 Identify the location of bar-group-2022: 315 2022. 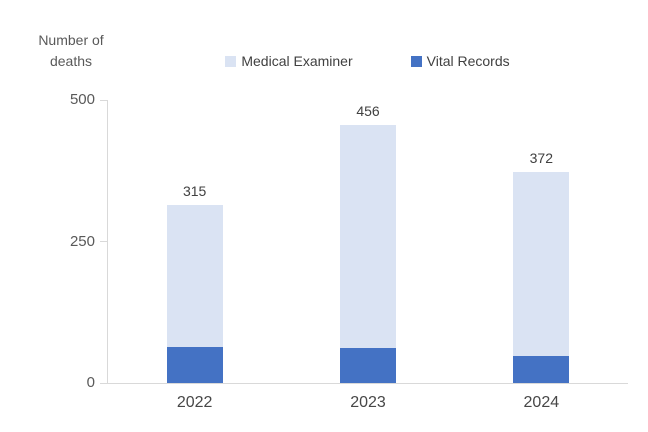
(194, 255).